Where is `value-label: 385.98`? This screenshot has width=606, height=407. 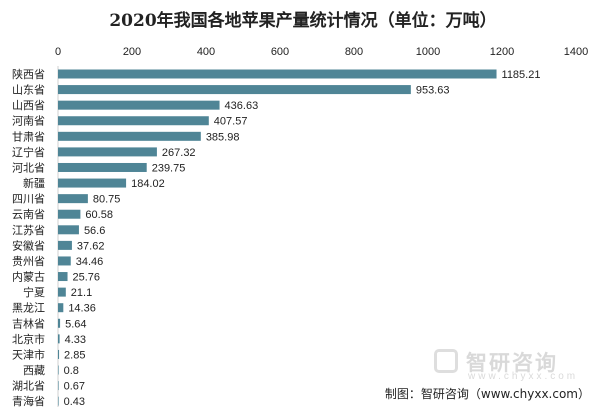 value-label: 385.98 is located at coordinates (223, 137).